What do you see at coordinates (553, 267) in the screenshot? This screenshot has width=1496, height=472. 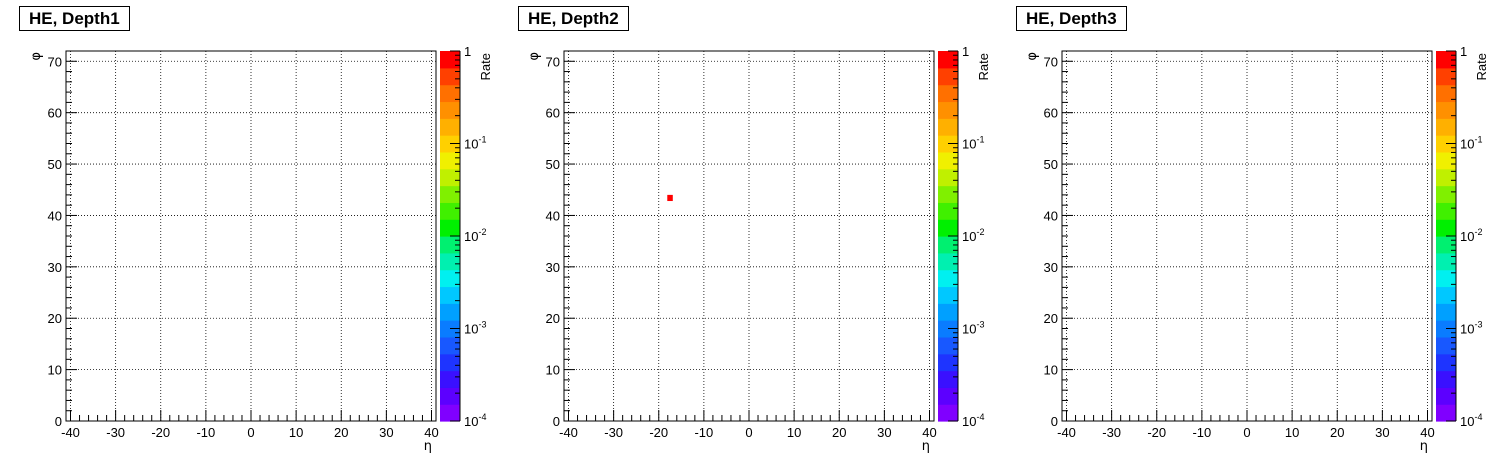 I see `y-tick-label: 30` at bounding box center [553, 267].